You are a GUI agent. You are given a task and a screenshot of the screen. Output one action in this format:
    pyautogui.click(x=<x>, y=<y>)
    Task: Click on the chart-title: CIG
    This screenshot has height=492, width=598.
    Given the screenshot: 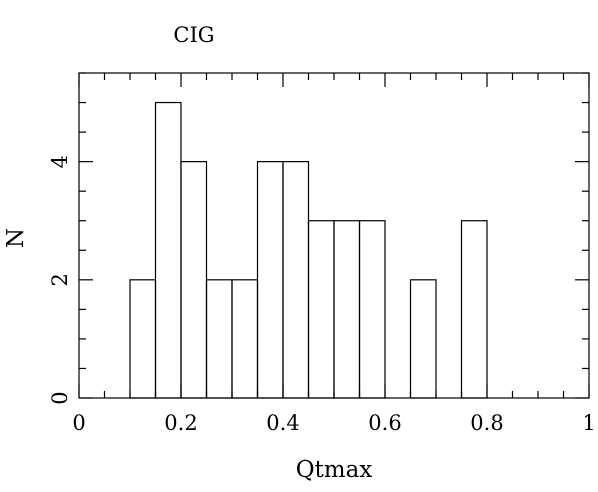 What is the action you would take?
    pyautogui.click(x=193, y=35)
    